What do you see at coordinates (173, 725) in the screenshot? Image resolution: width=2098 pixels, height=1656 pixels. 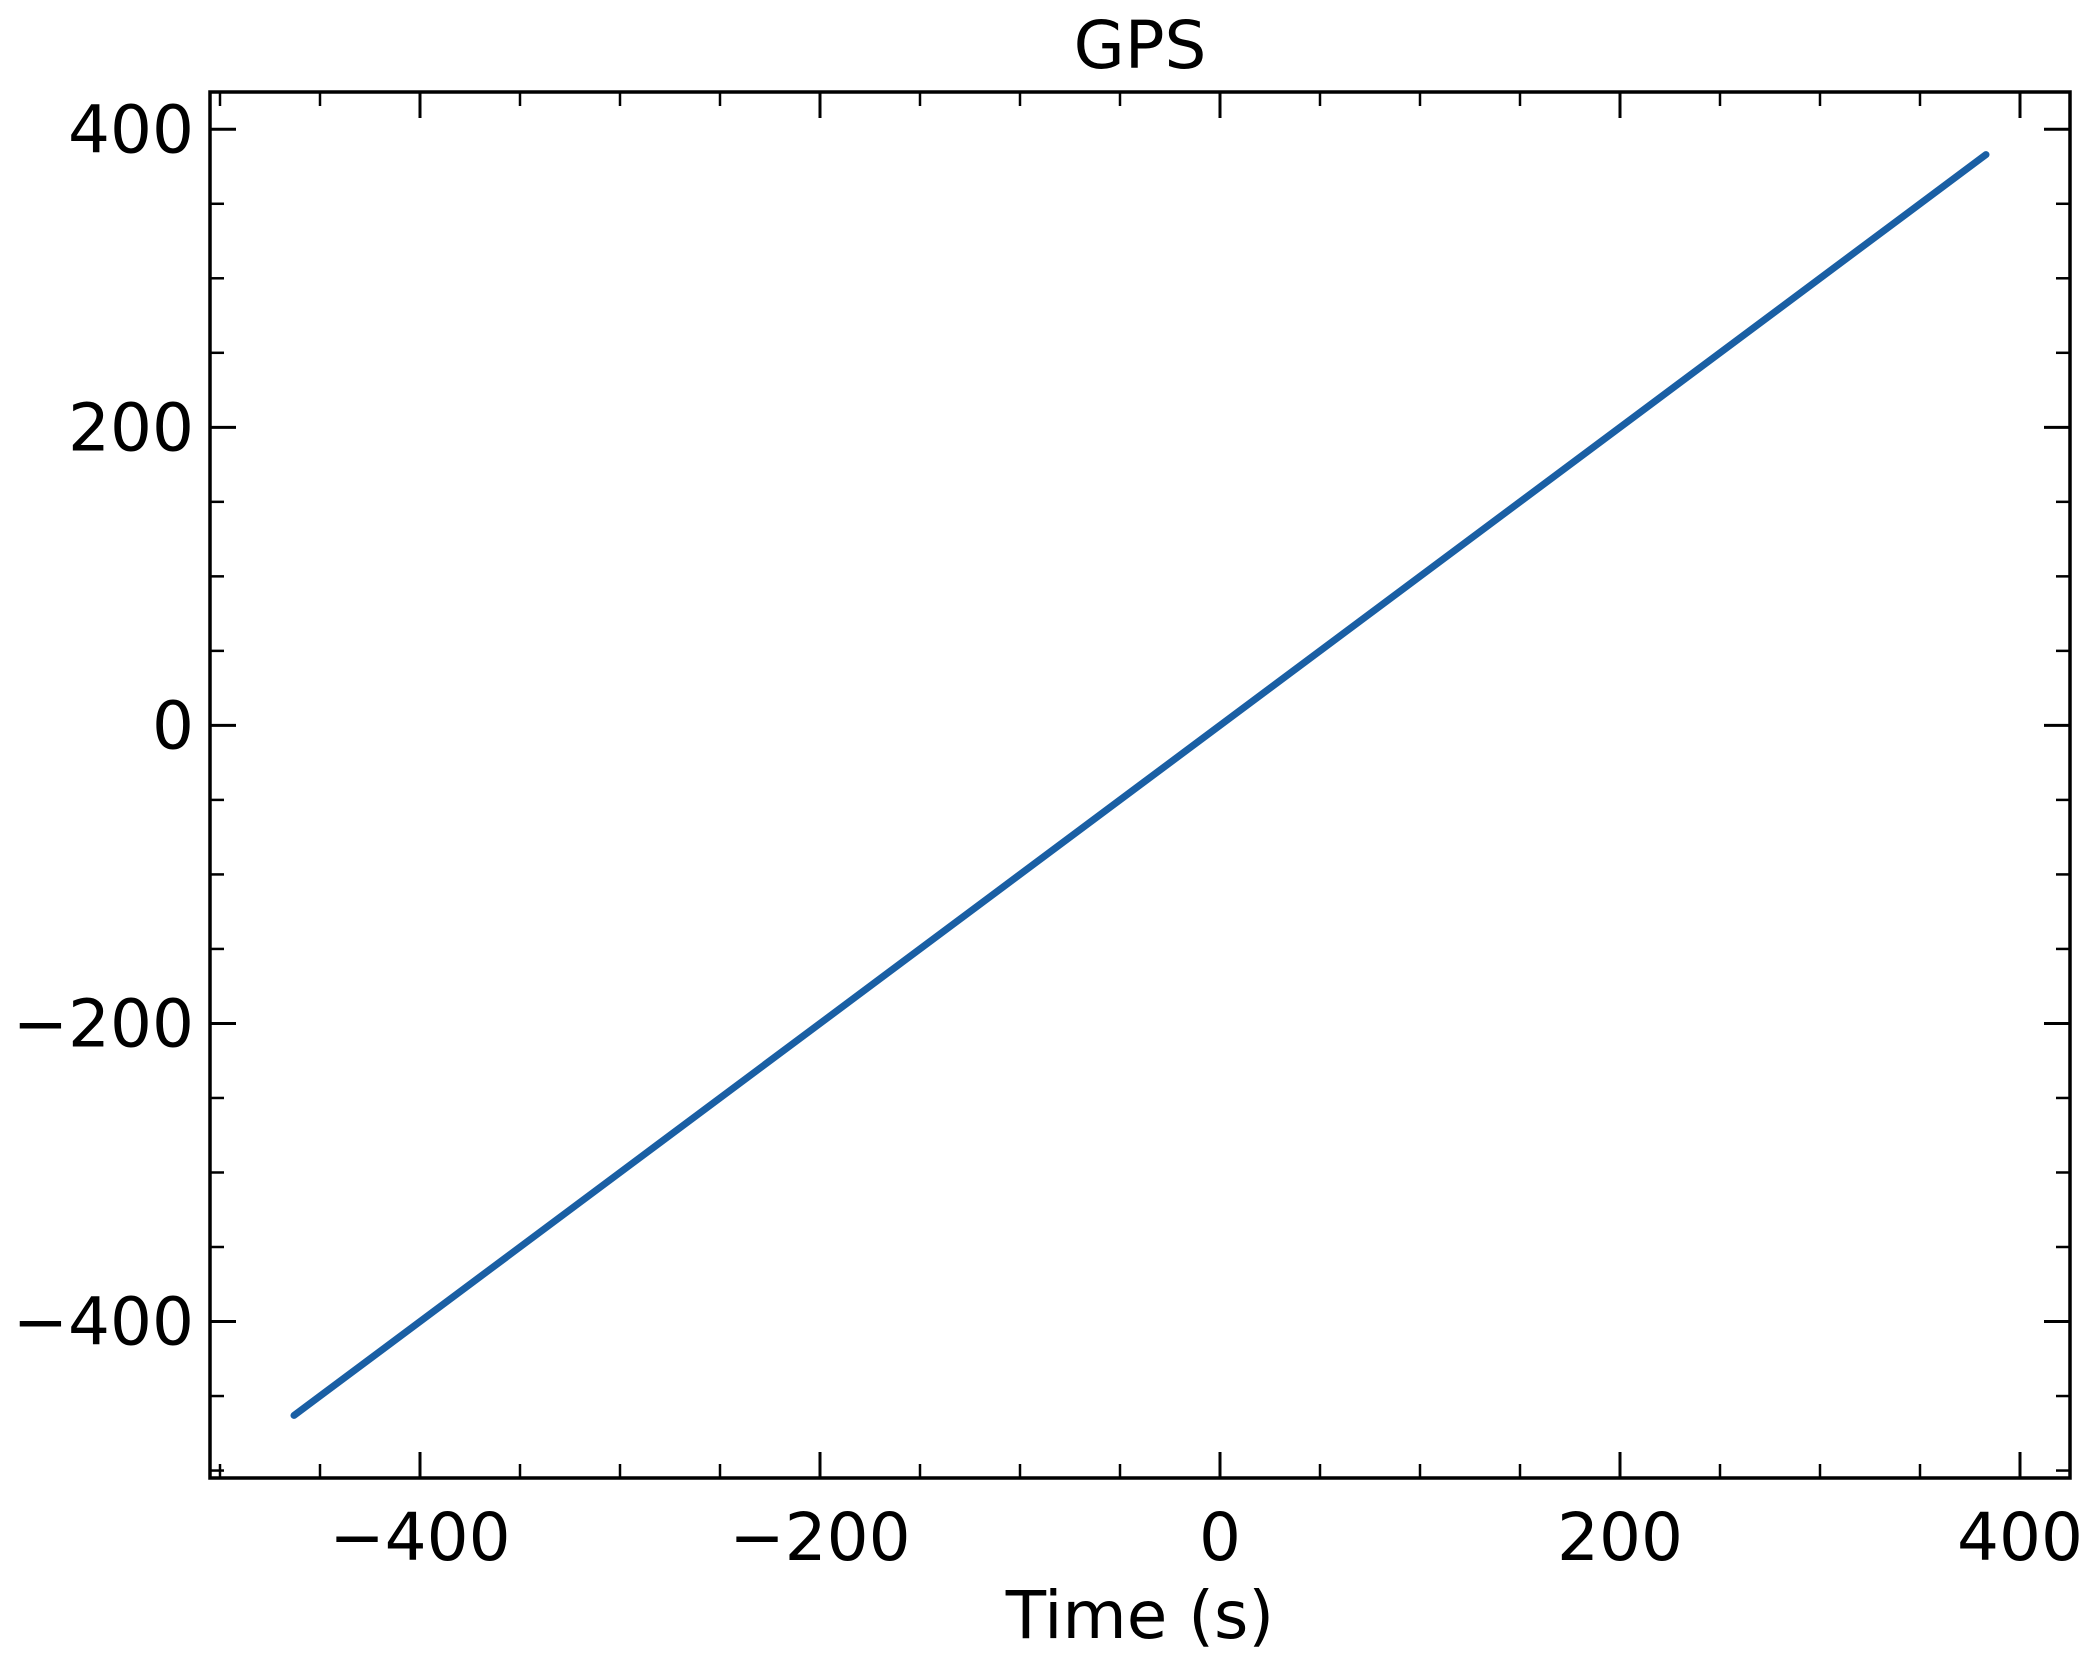 I see `y-tick-label: 0` at bounding box center [173, 725].